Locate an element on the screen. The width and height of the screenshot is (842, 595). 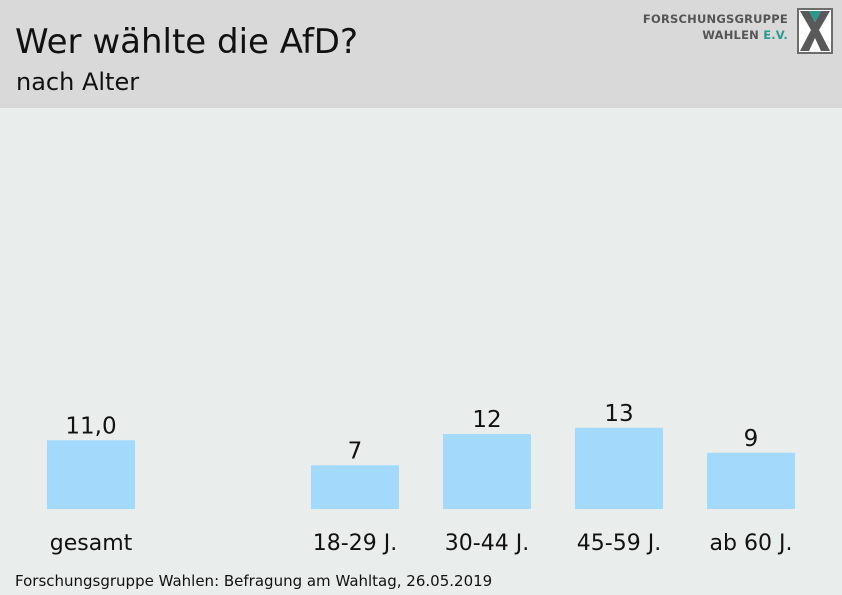
logo-line2-main: WAHLEN is located at coordinates (730, 35).